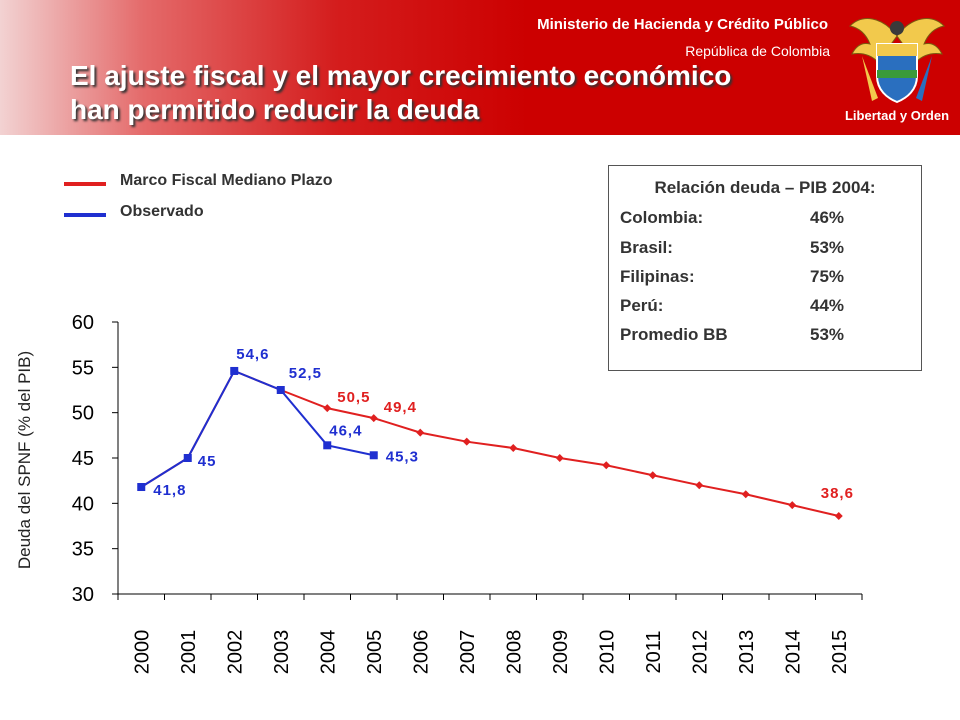 The width and height of the screenshot is (960, 720). What do you see at coordinates (837, 493) in the screenshot?
I see `data-label: 38,6` at bounding box center [837, 493].